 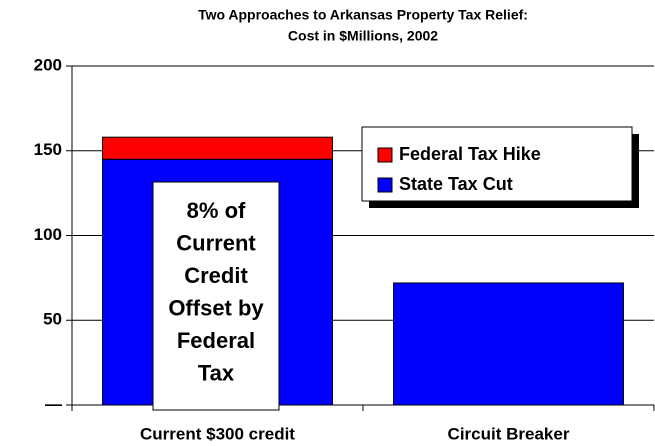 I want to click on annotation-text: Offset by, so click(x=216, y=307).